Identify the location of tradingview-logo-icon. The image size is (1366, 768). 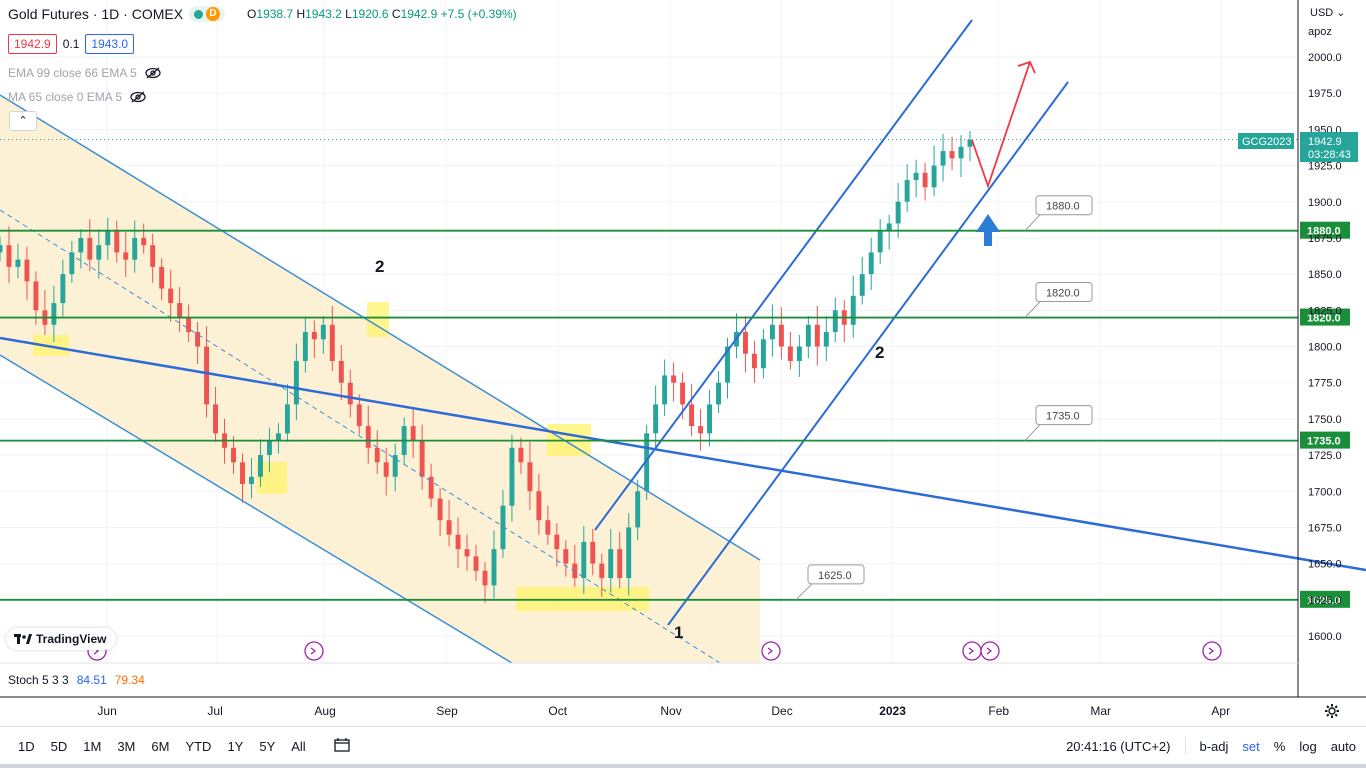
(23, 639).